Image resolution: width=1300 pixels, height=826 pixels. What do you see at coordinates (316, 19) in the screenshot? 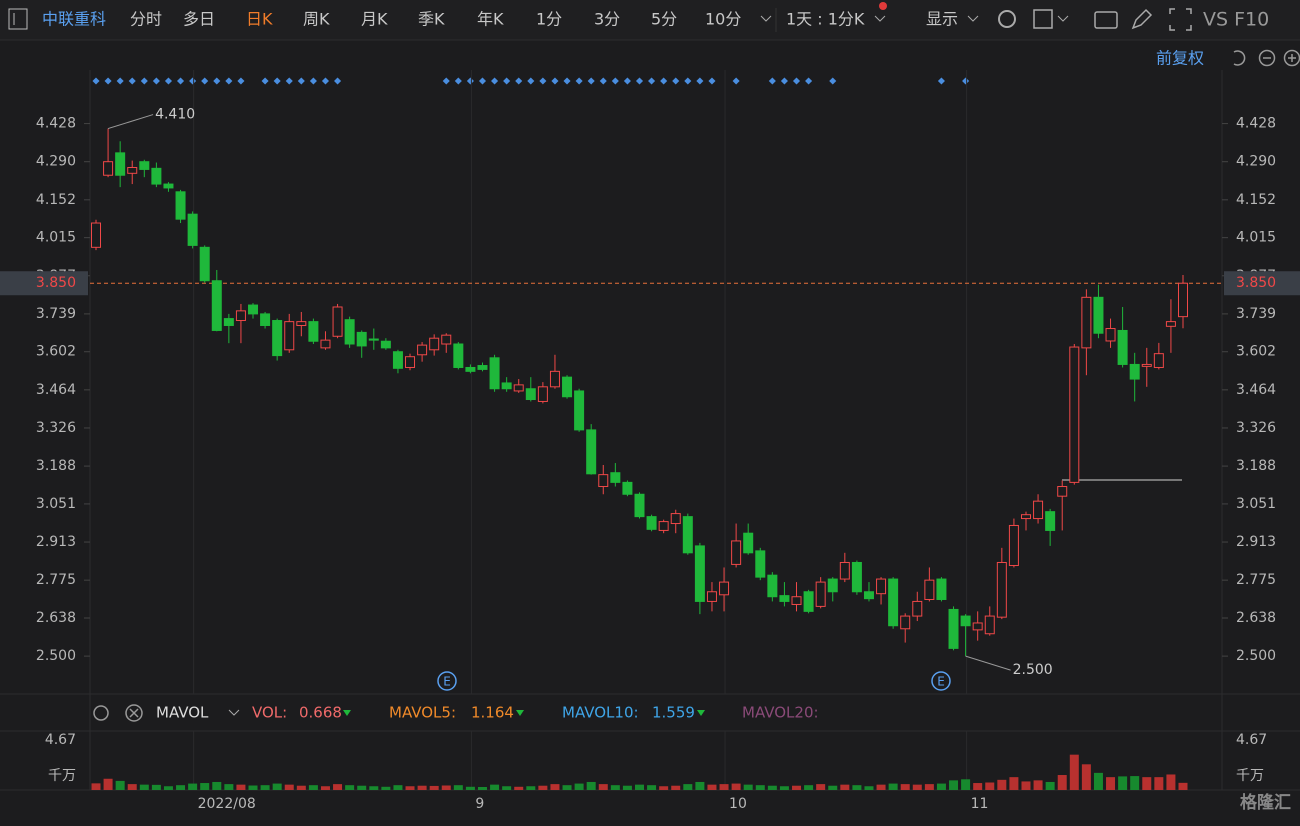
I see `period-tab: 周K` at bounding box center [316, 19].